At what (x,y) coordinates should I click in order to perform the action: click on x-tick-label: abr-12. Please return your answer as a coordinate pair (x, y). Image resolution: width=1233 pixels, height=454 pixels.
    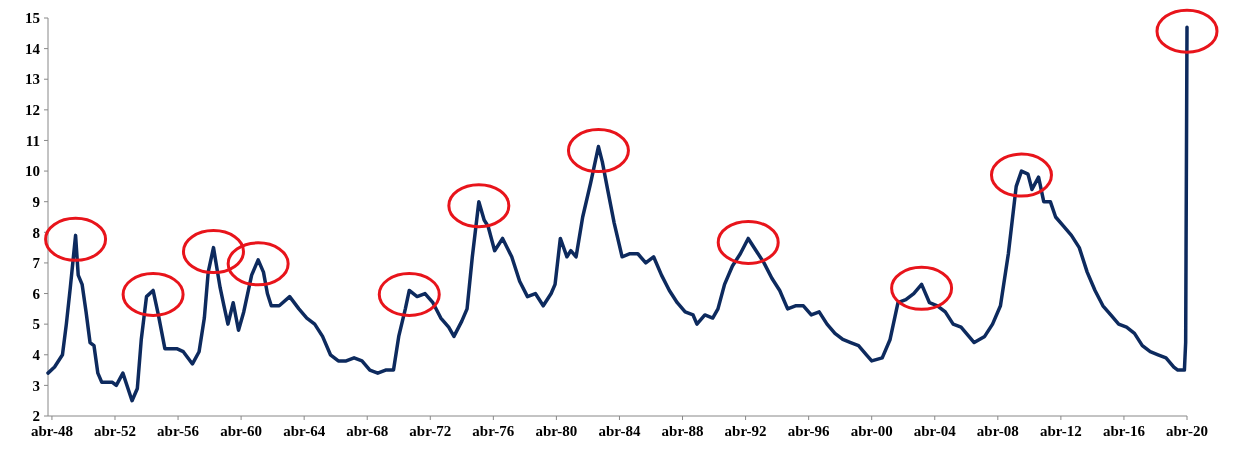
    Looking at the image, I should click on (1060, 431).